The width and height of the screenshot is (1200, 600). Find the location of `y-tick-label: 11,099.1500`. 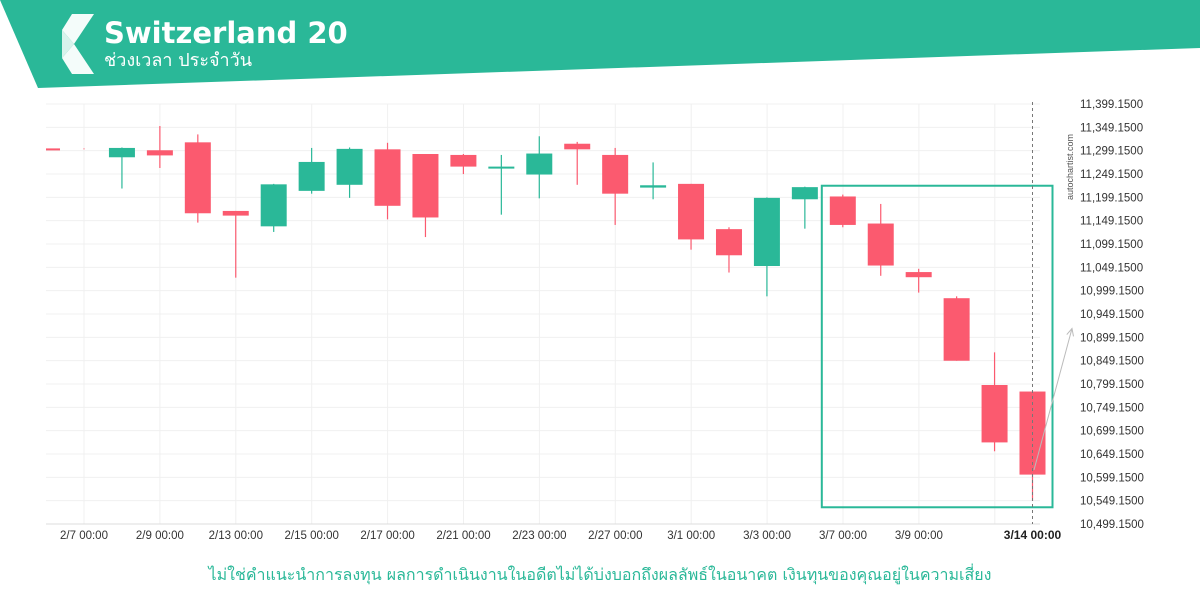

y-tick-label: 11,099.1500 is located at coordinates (1111, 245).